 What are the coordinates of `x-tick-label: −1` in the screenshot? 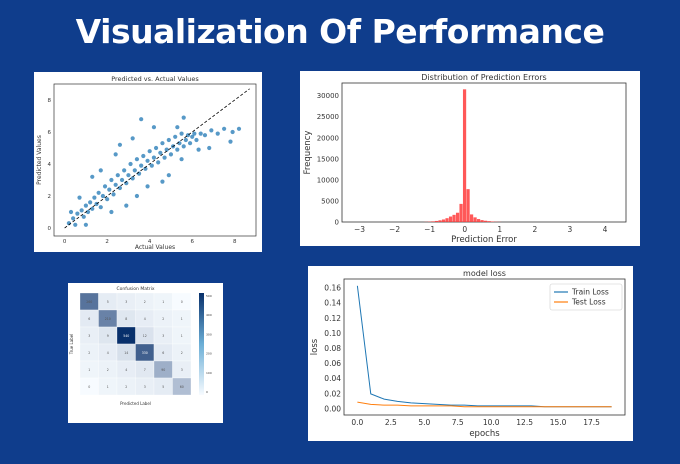 It's located at (429, 229).